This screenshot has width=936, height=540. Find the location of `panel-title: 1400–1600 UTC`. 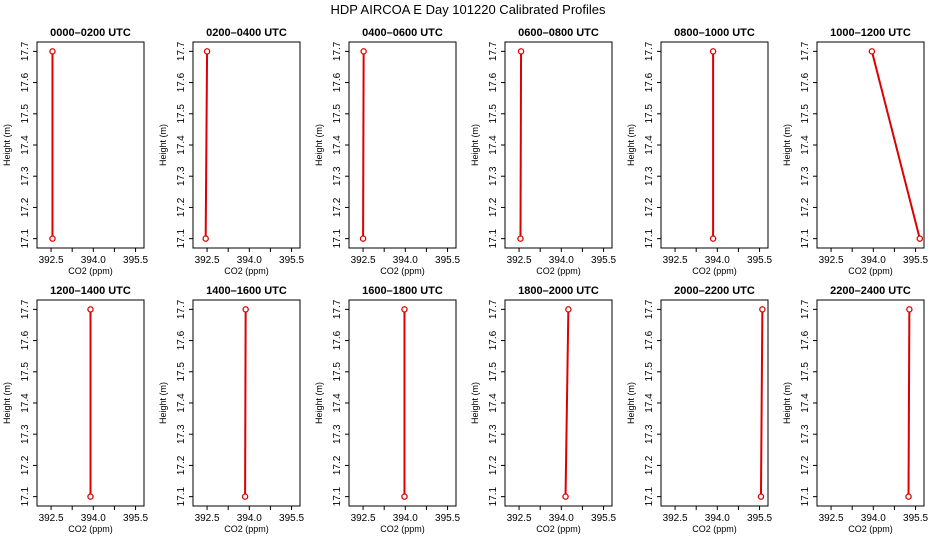

panel-title: 1400–1600 UTC is located at coordinates (246, 291).